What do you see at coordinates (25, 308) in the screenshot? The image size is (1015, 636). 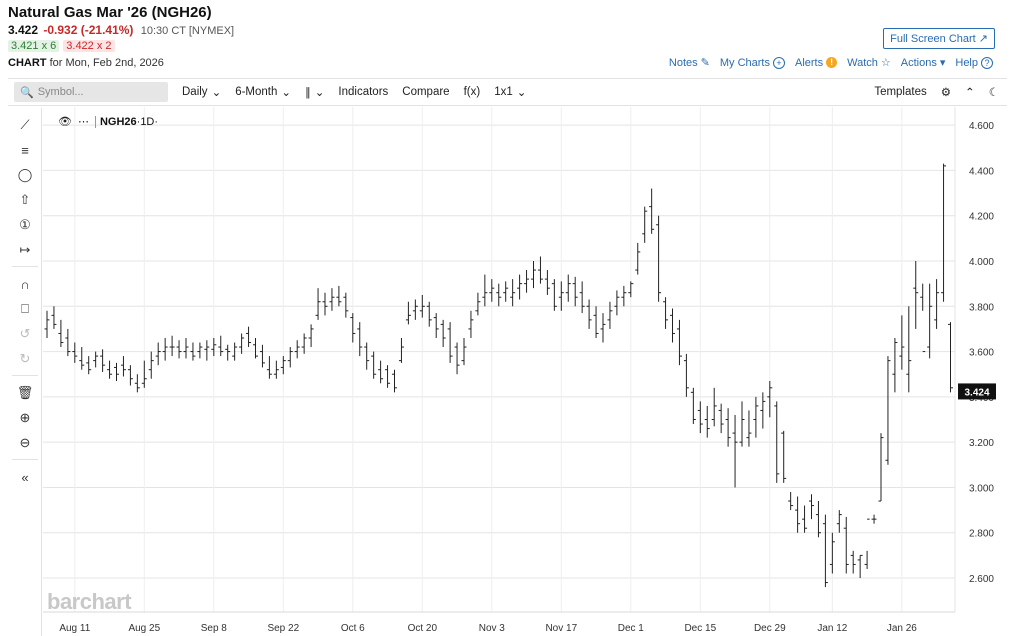 I see `lock-icon: ⎕` at bounding box center [25, 308].